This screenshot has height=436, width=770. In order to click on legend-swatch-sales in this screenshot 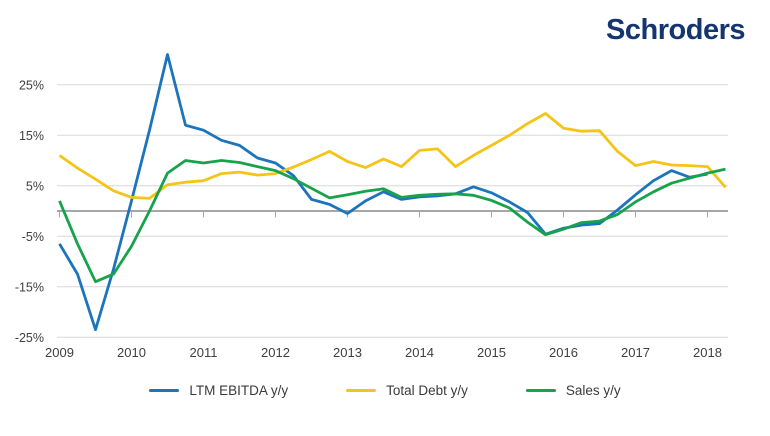, I will do `click(540, 390)`.